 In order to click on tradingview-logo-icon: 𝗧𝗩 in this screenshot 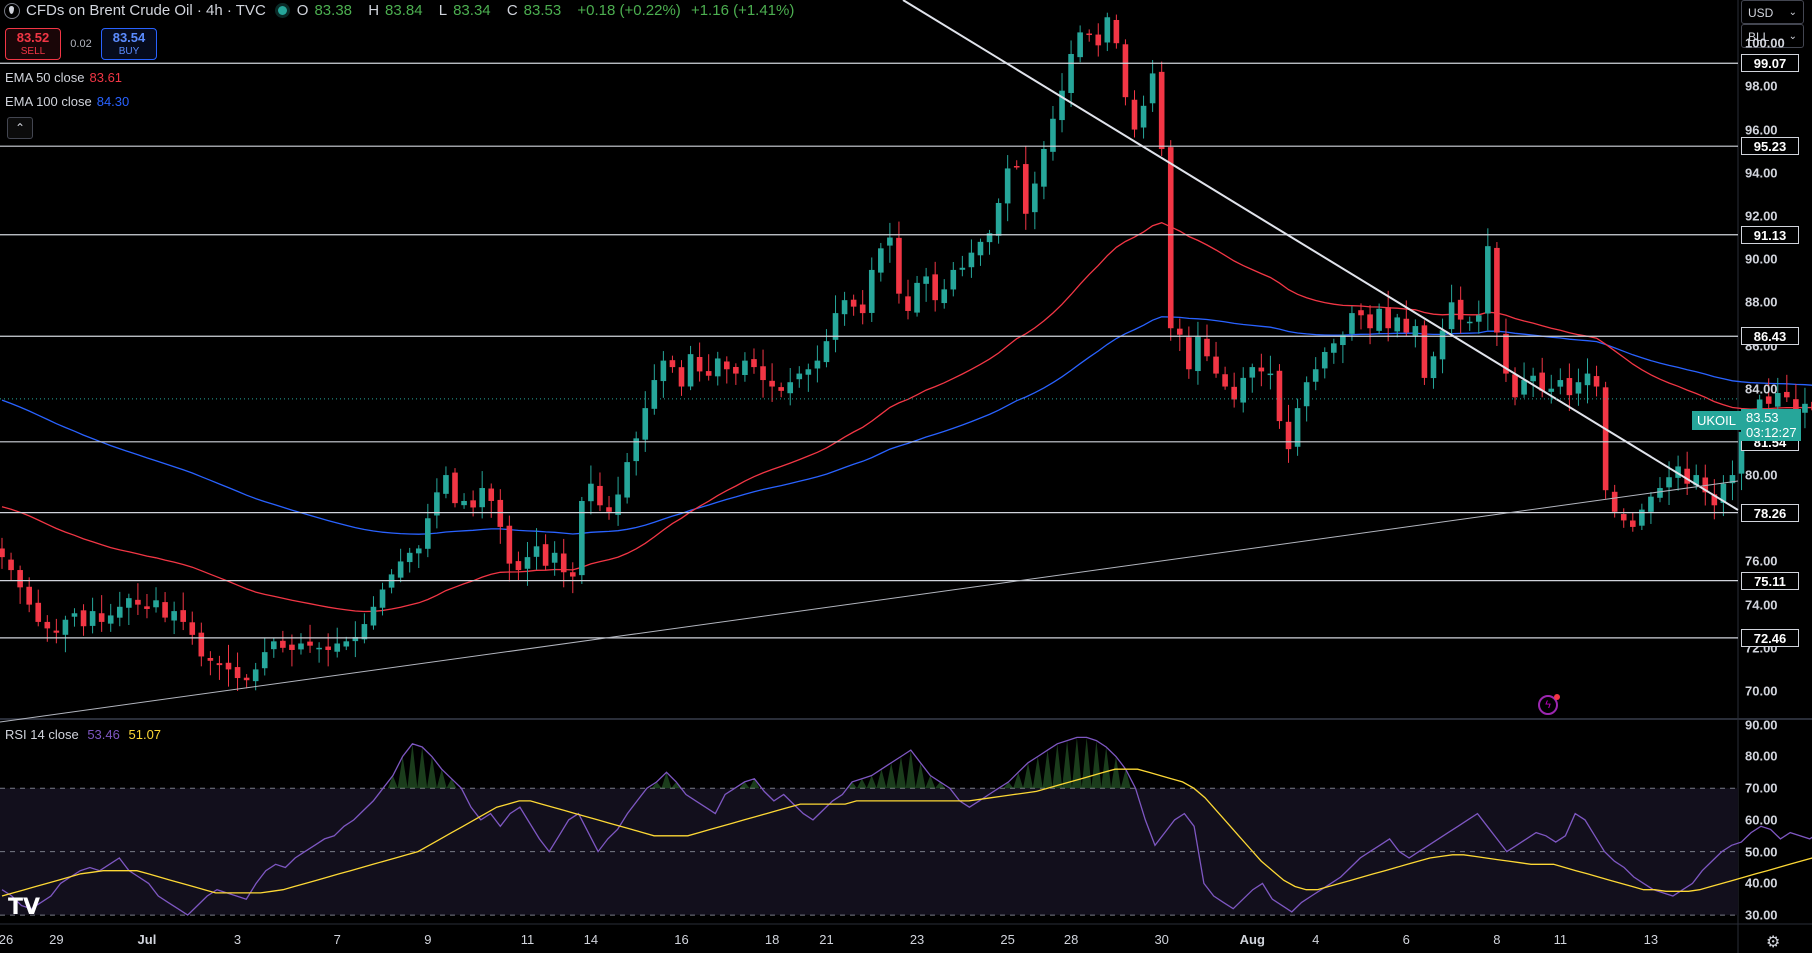, I will do `click(24, 906)`.